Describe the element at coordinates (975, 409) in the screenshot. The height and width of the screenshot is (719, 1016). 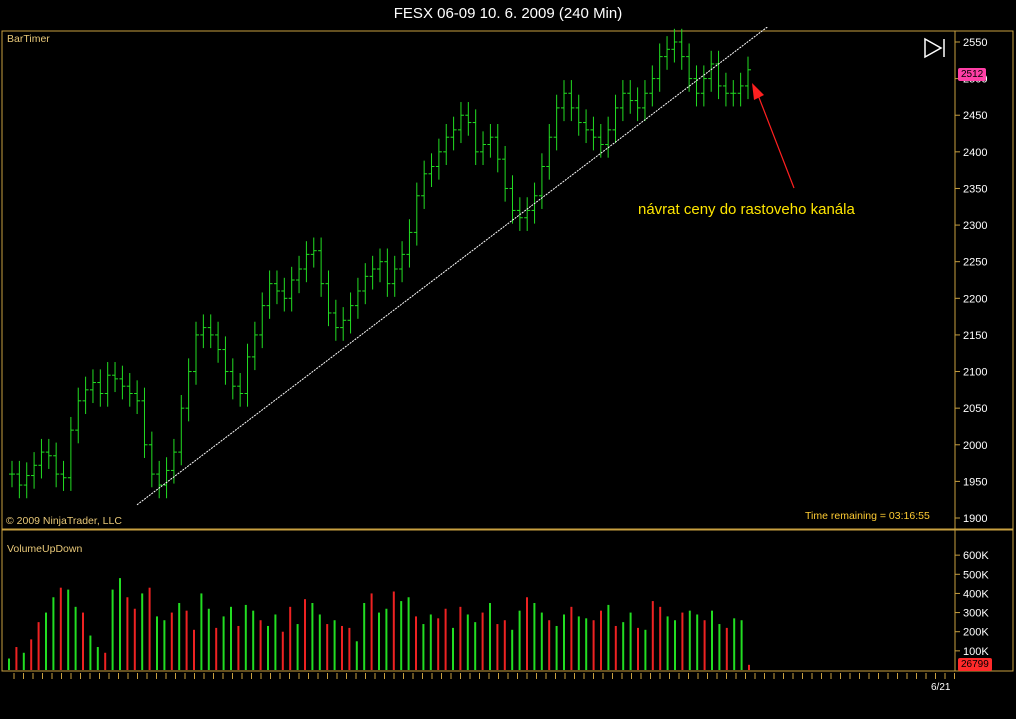
I see `price-tick-label: 2050` at that location.